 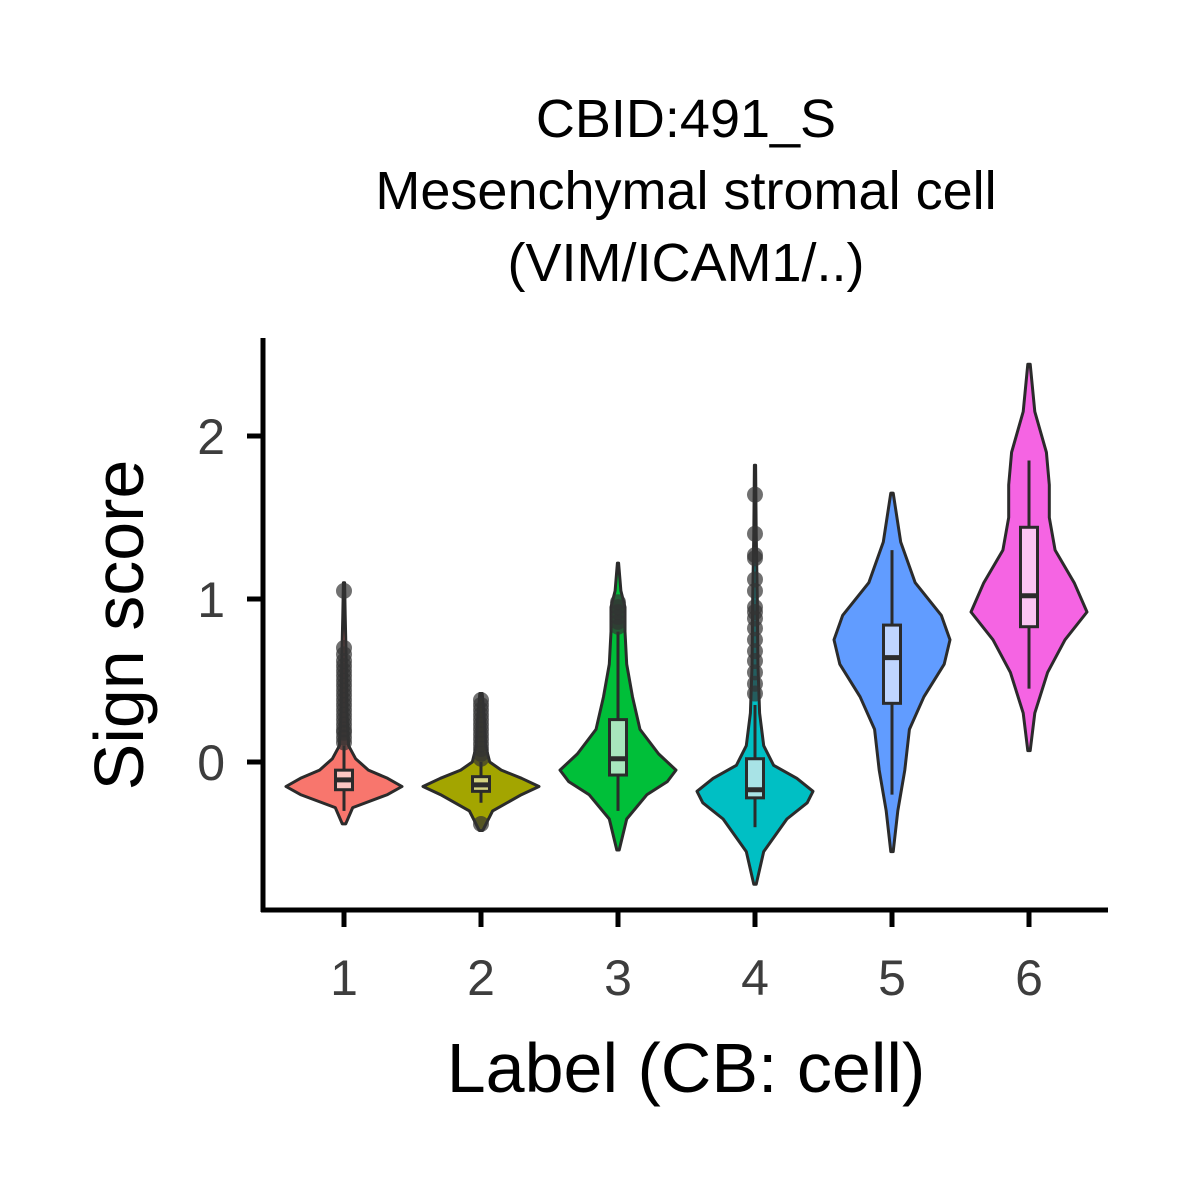 I want to click on chart-title-line-2: Mesenchymal stromal cell, so click(x=685, y=191).